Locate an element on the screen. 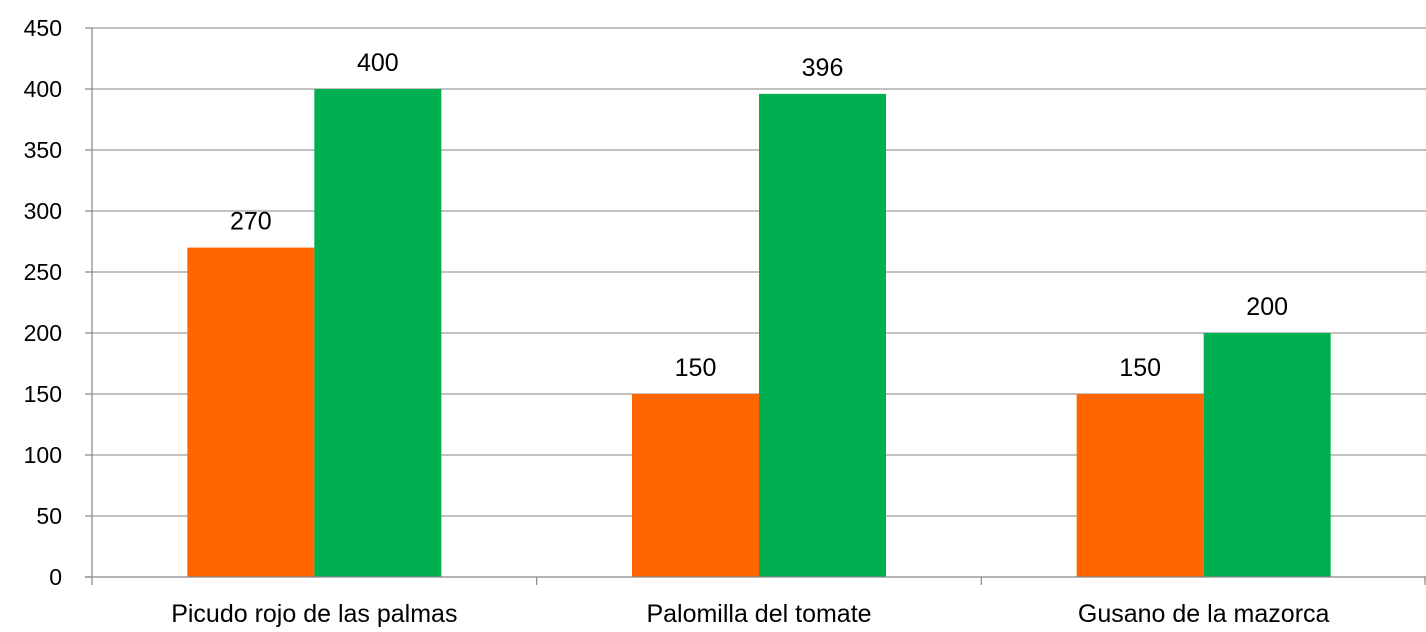 This screenshot has width=1426, height=632. x-category-label: Palomilla del tomate is located at coordinates (758, 614).